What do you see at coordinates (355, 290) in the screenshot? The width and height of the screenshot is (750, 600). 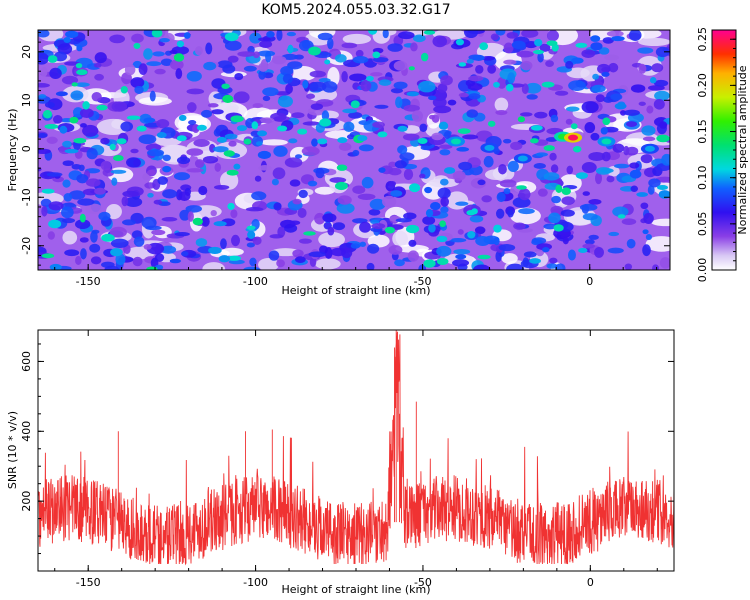 I see `heatmap-x-label: Height of straight line (km)` at bounding box center [355, 290].